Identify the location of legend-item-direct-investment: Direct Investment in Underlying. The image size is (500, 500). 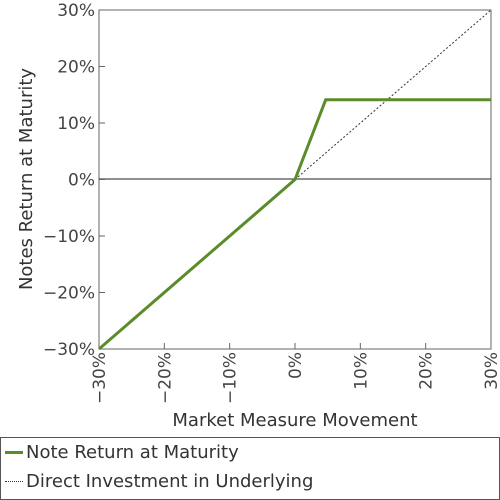
(159, 481).